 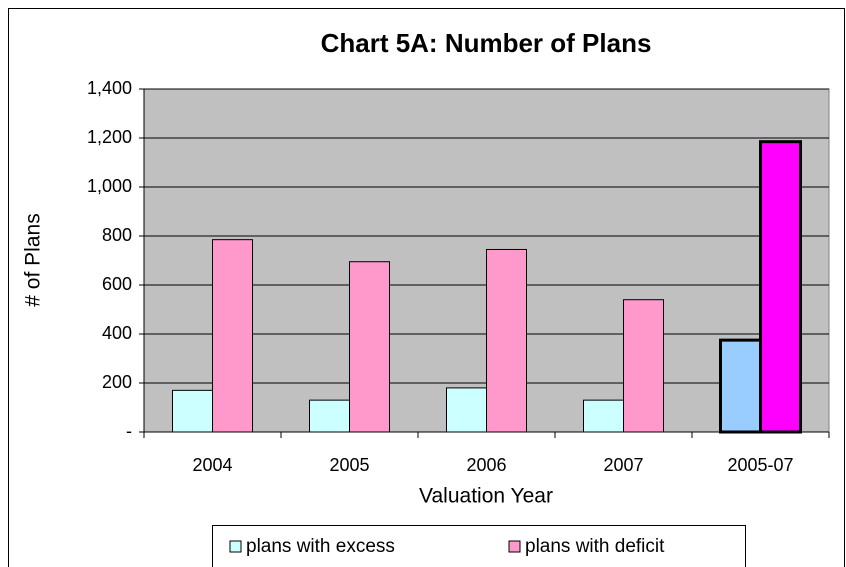 I want to click on y-tick-label: 400, so click(x=117, y=333).